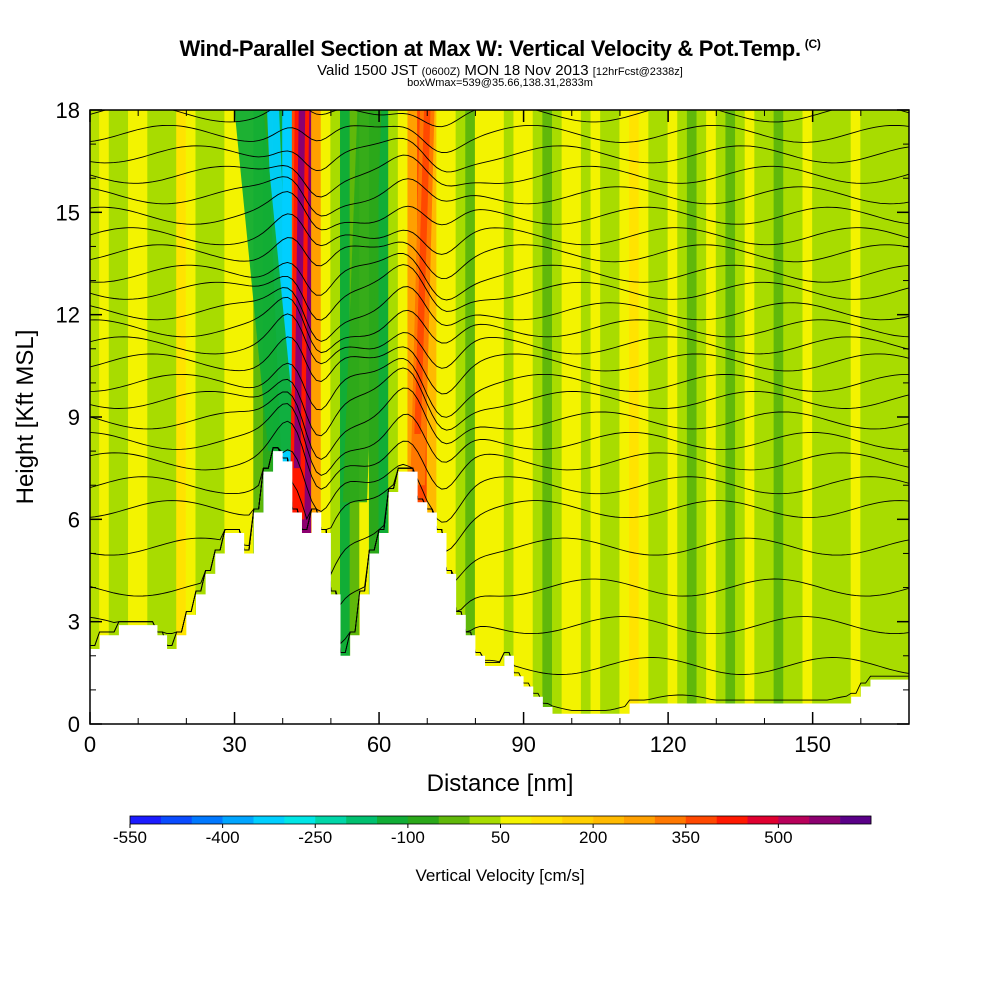  What do you see at coordinates (523, 744) in the screenshot?
I see `x-tick-label: 90` at bounding box center [523, 744].